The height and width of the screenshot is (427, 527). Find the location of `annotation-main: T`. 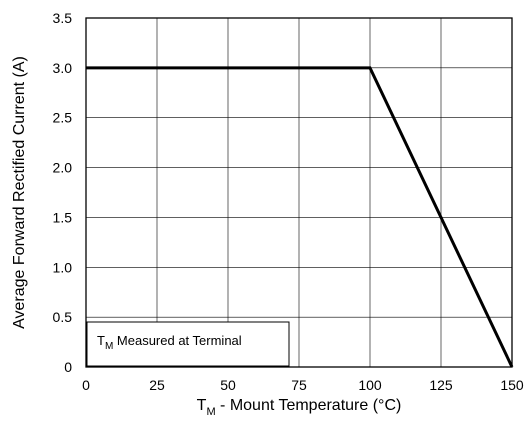

annotation-main: T is located at coordinates (101, 340).